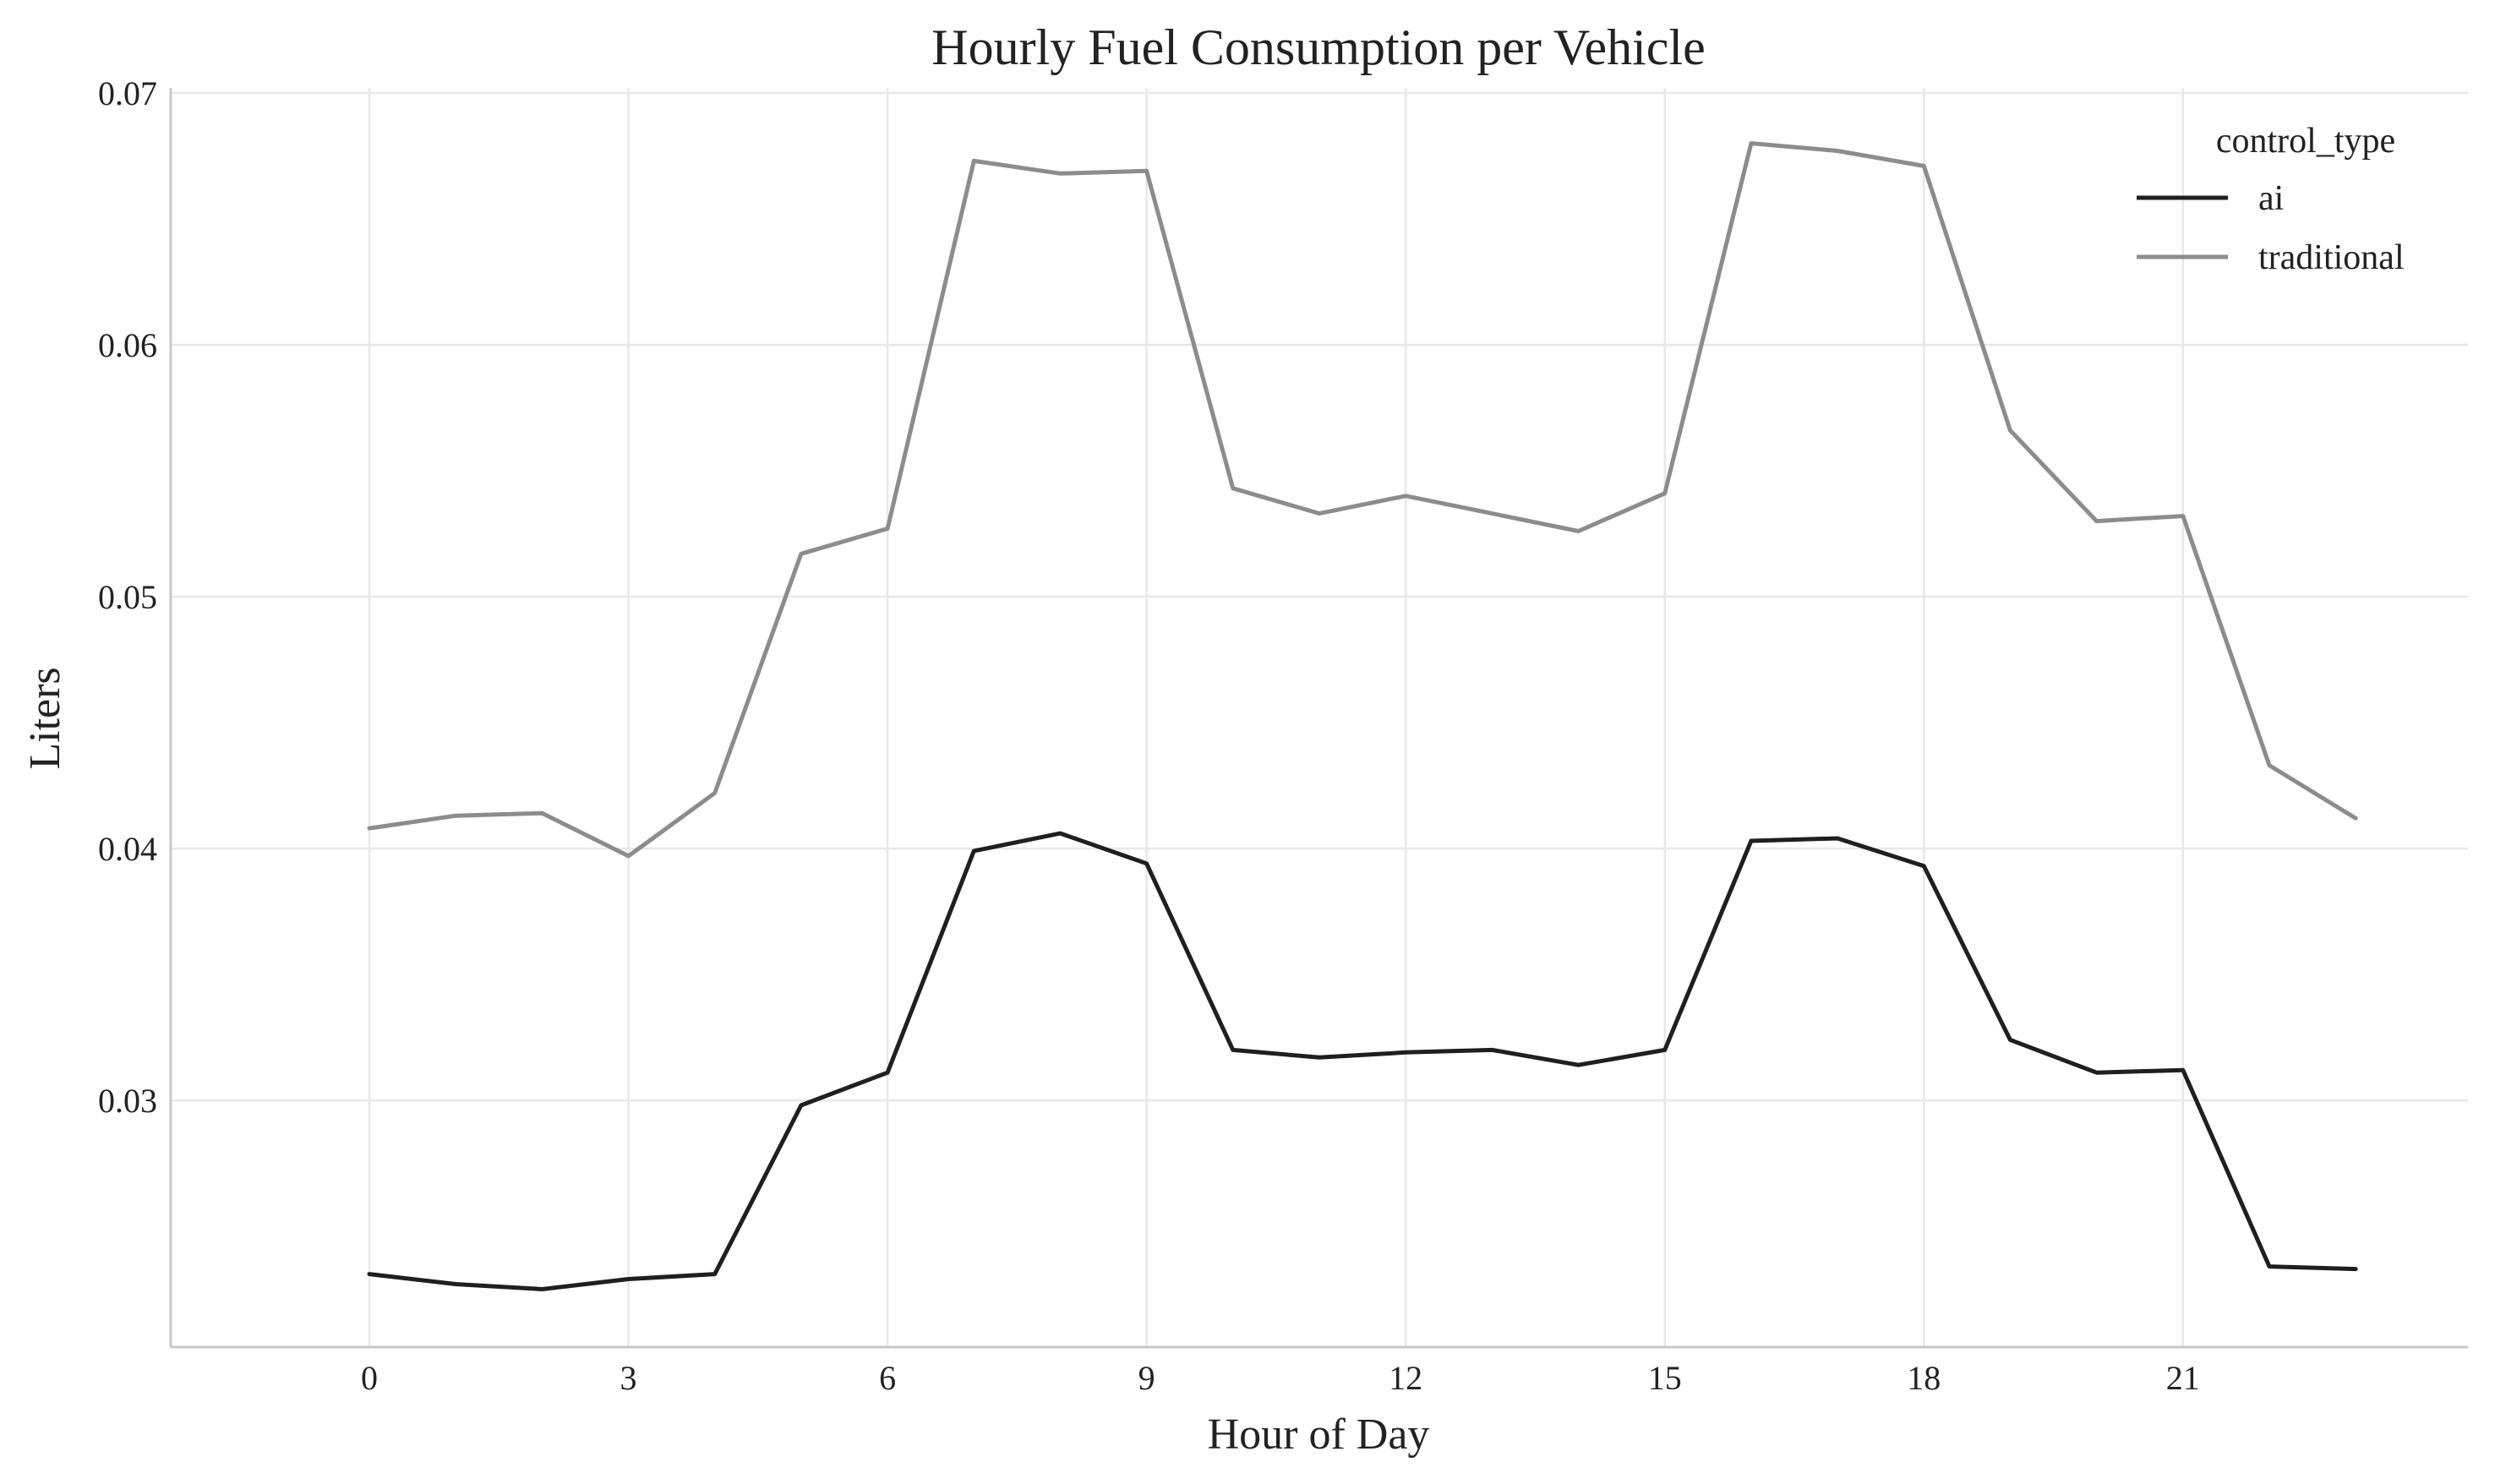  Describe the element at coordinates (2271, 199) in the screenshot. I see `legend-label-ai: ai` at that location.